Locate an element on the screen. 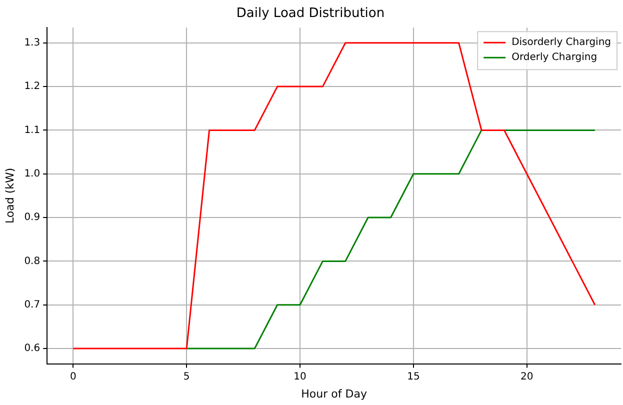  chart-title: Daily Load Distribution is located at coordinates (310, 14).